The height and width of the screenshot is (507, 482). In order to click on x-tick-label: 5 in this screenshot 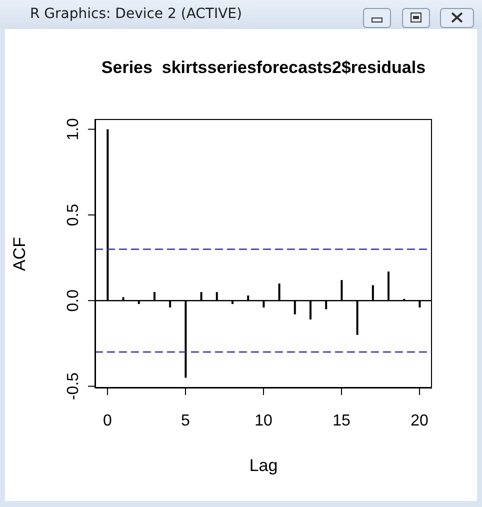, I will do `click(185, 421)`.